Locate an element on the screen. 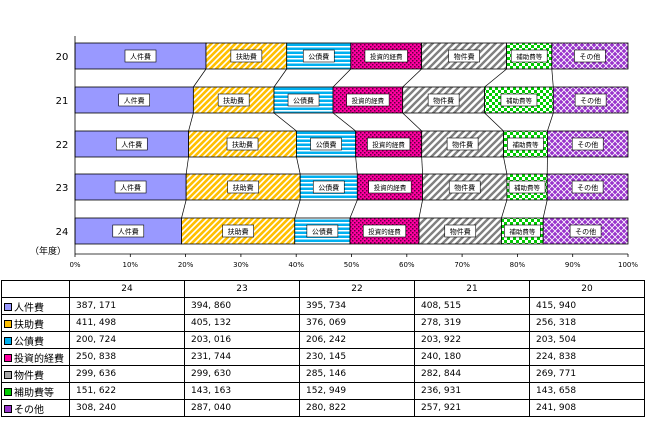 The image size is (655, 432). table-cell: 143, 163 is located at coordinates (242, 391).